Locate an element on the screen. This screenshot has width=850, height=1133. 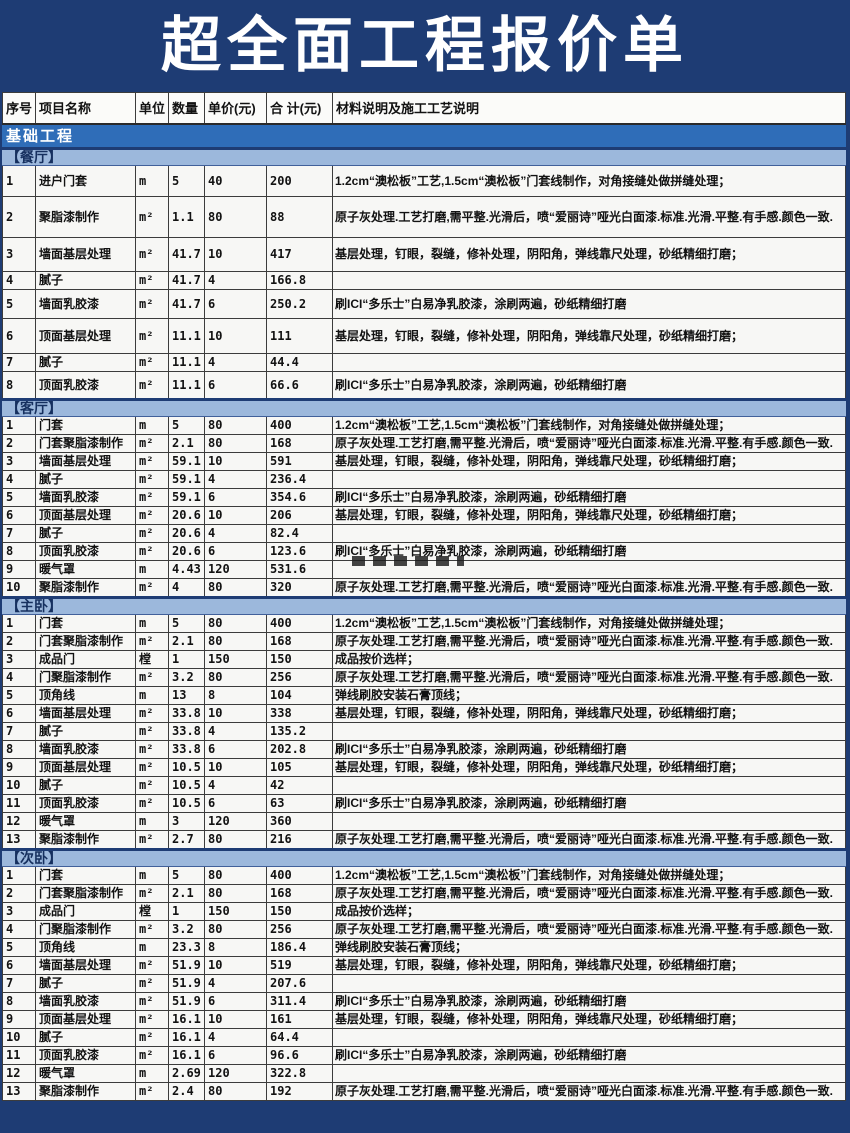
cell-total: 44.4 is located at coordinates (299, 362).